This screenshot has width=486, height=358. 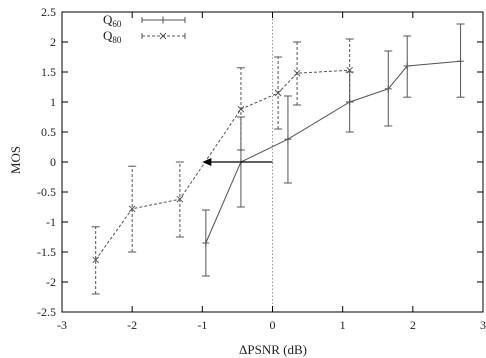 What do you see at coordinates (53, 42) in the screenshot?
I see `y-tick-label: 2` at bounding box center [53, 42].